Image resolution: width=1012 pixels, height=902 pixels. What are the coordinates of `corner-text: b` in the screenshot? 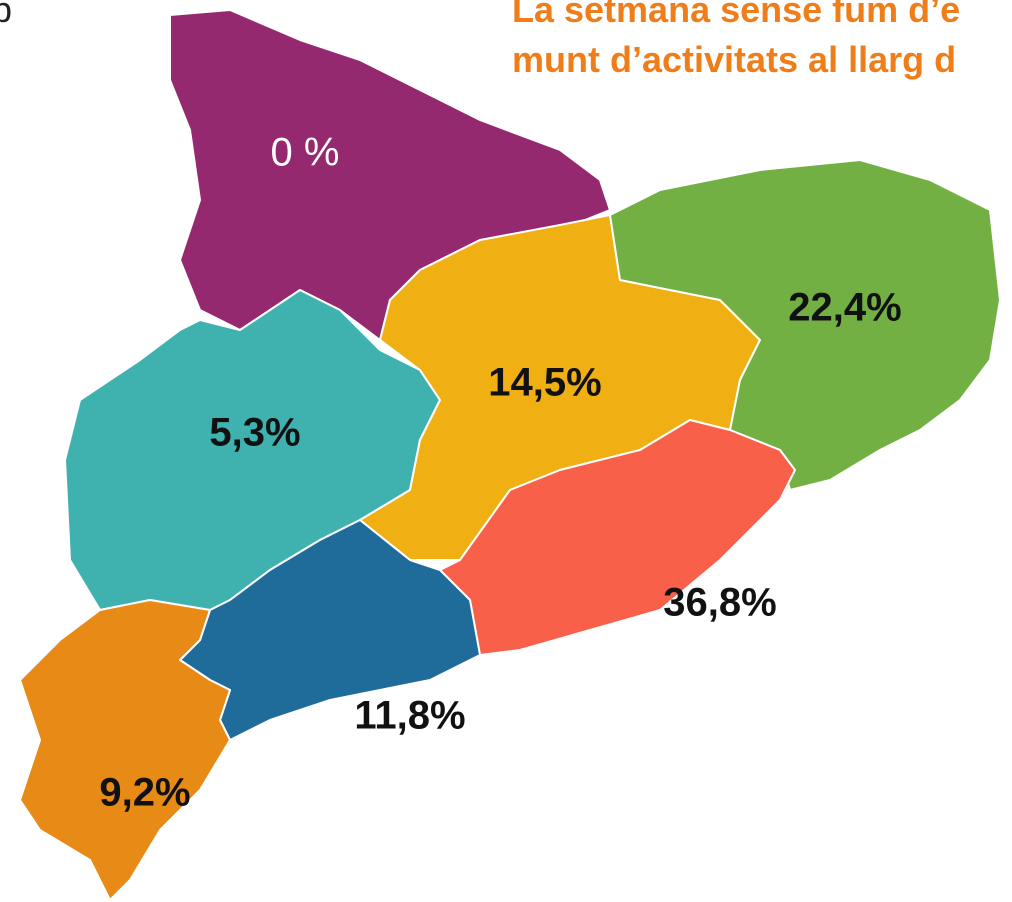 It's located at (6, 15).